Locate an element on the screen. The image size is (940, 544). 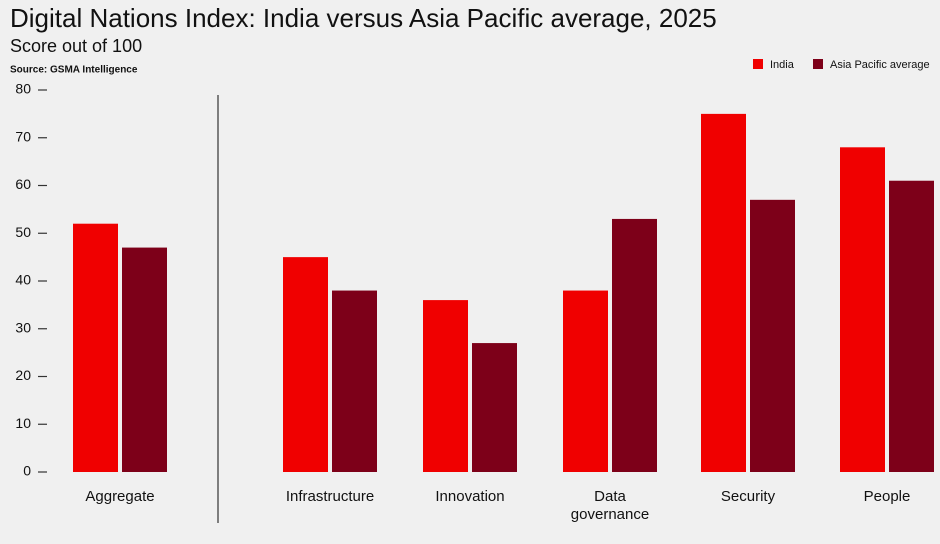
y-tick-label: 50 is located at coordinates (23, 232).